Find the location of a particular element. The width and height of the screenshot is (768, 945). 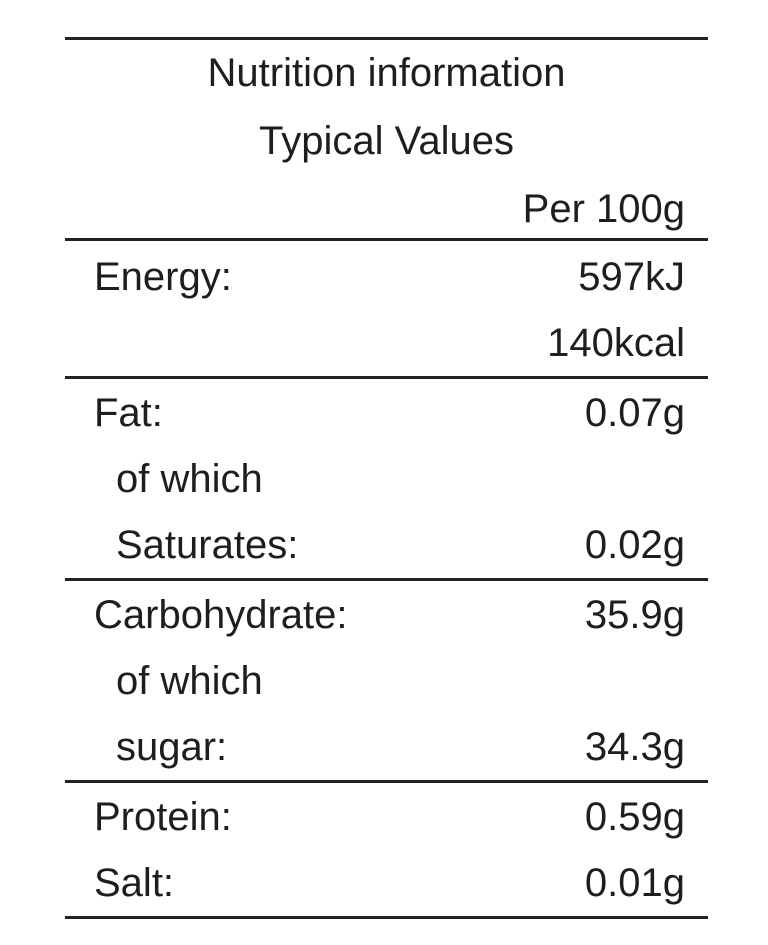

row-label: Carbohydrate: is located at coordinates (221, 615).